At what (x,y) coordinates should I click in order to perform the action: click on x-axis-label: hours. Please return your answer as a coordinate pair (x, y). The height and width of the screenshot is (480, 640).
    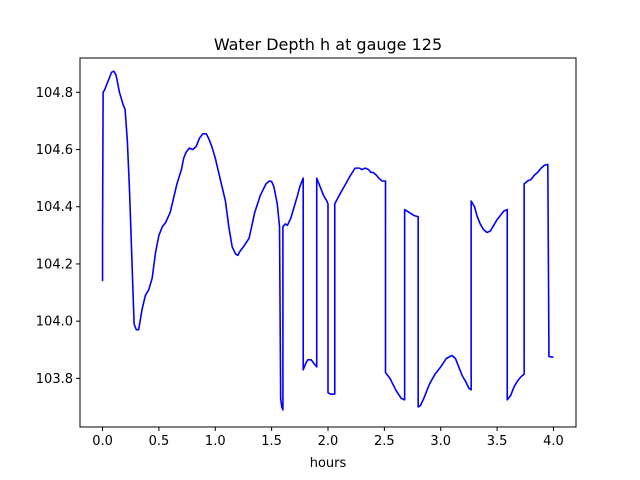
    Looking at the image, I should click on (328, 463).